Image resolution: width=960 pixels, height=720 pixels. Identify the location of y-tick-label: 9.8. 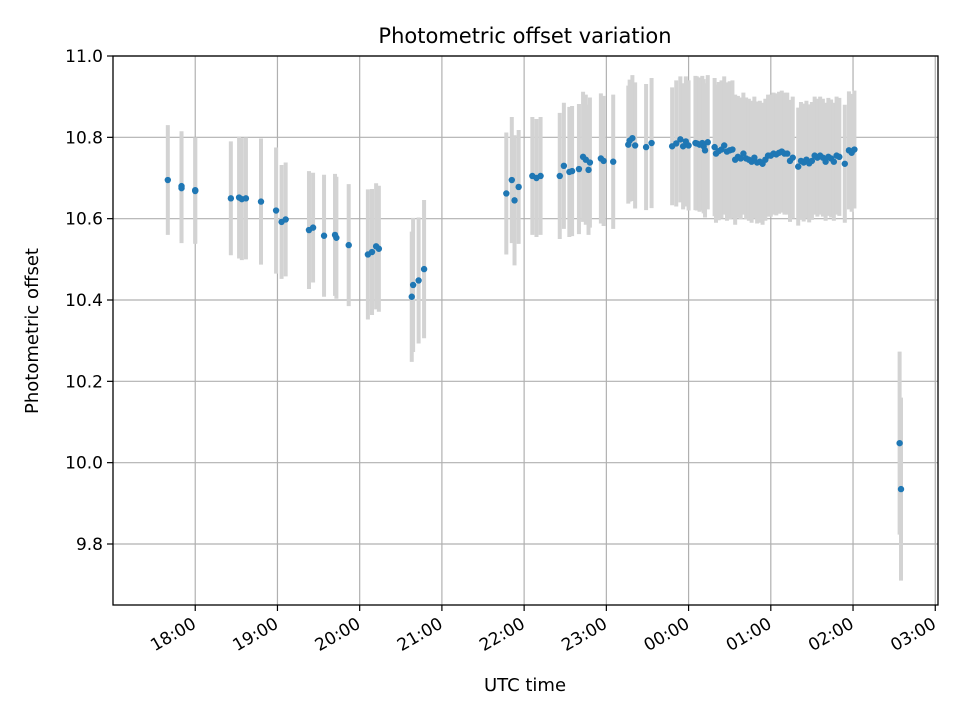
(89, 545).